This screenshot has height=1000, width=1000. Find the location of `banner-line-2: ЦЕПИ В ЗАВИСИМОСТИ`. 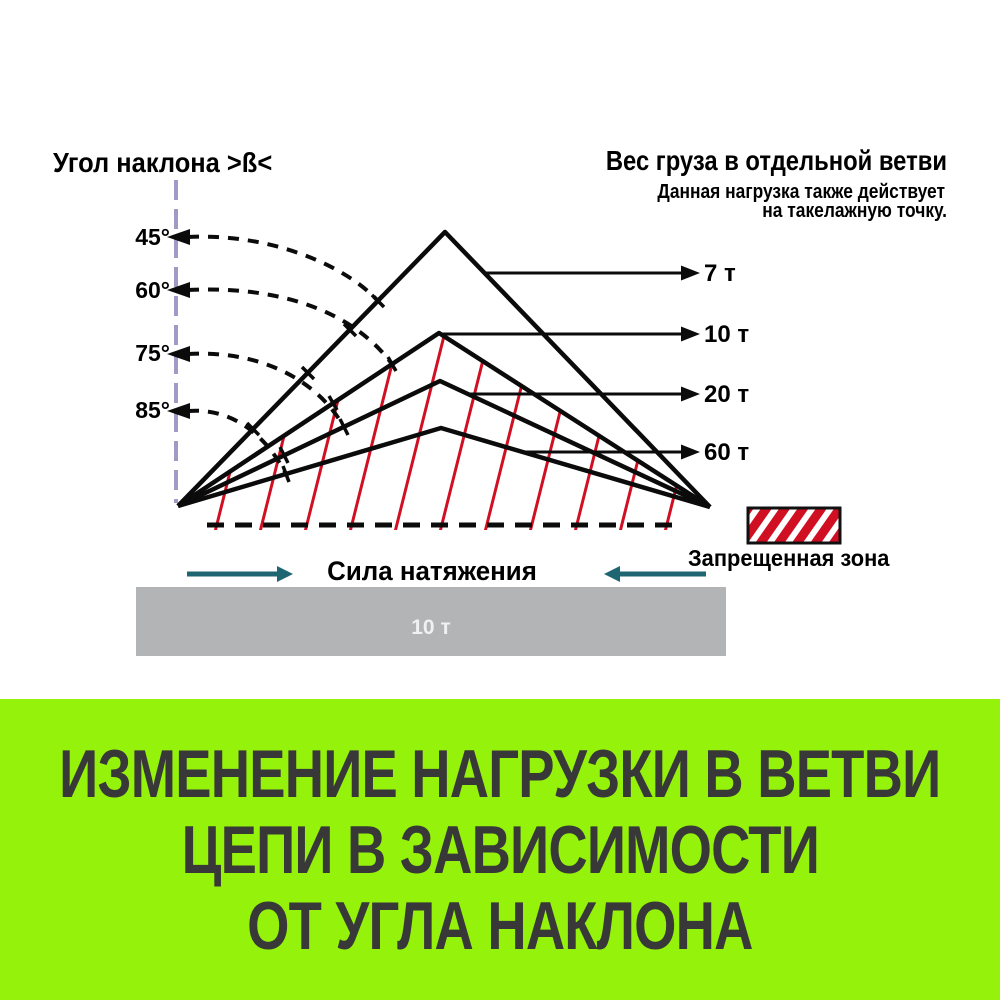

banner-line-2: ЦЕПИ В ЗАВИСИМОСТИ is located at coordinates (500, 849).